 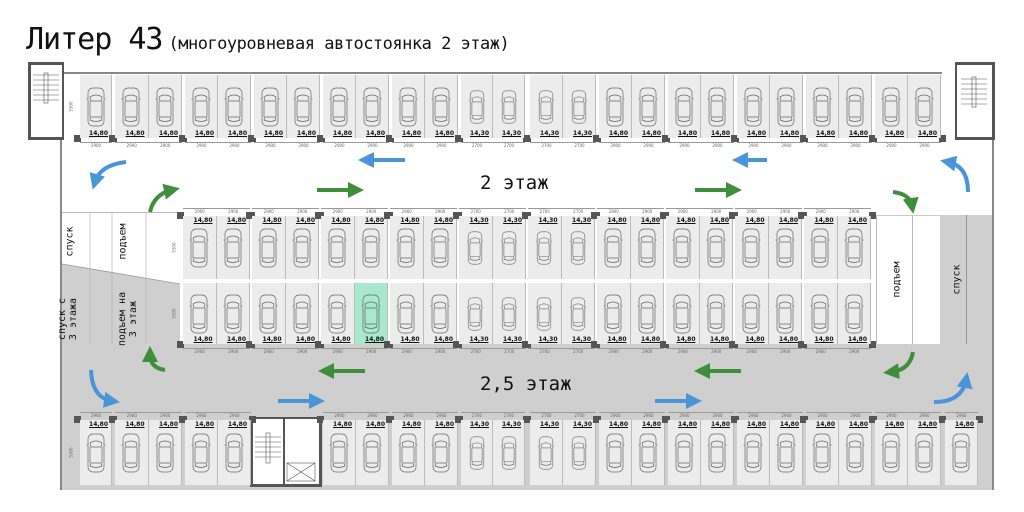 I want to click on spot-area-label: 14,80, so click(x=305, y=339).